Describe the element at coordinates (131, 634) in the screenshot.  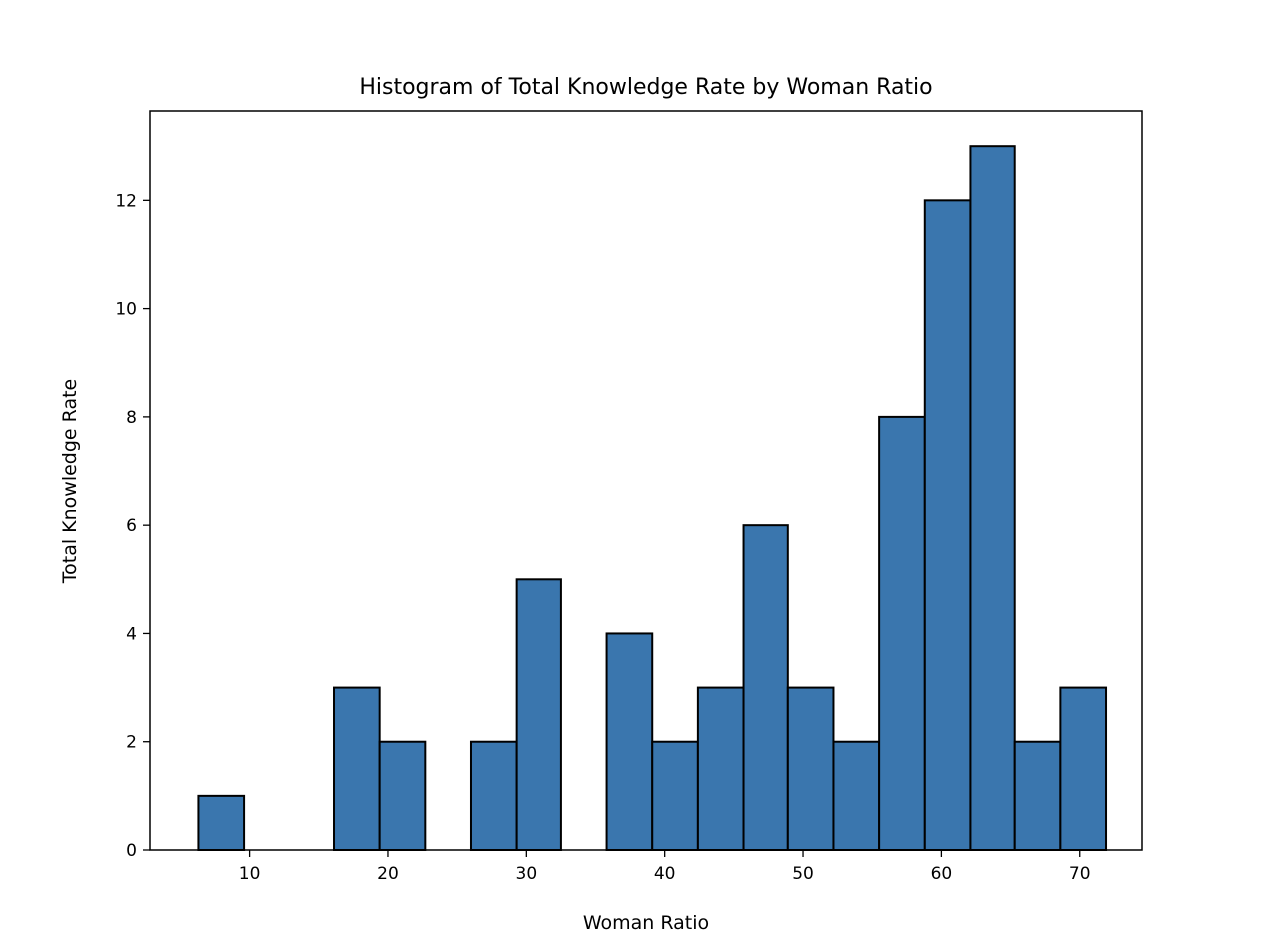
I see `y-tick-label: 4` at that location.